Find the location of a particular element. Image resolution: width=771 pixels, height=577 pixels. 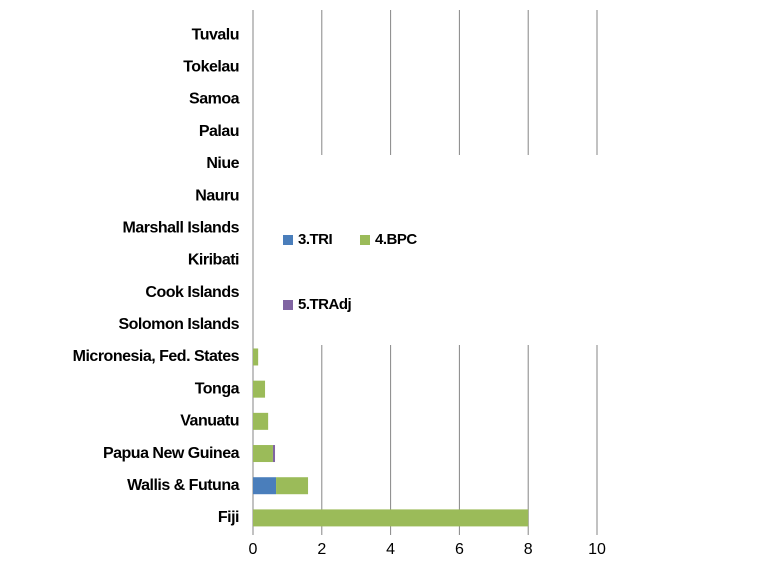

y-tick-label: Vanuatu is located at coordinates (209, 421).